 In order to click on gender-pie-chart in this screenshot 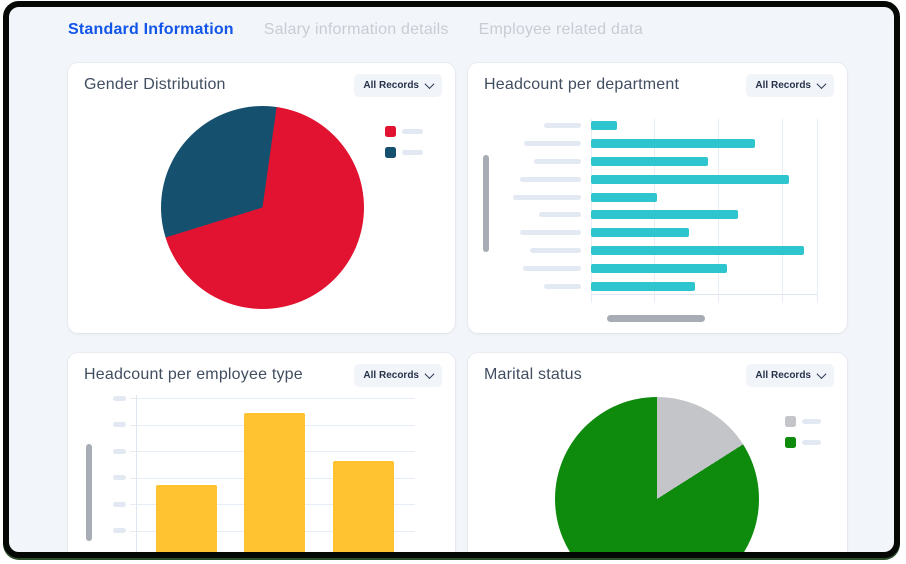, I will do `click(262, 207)`.